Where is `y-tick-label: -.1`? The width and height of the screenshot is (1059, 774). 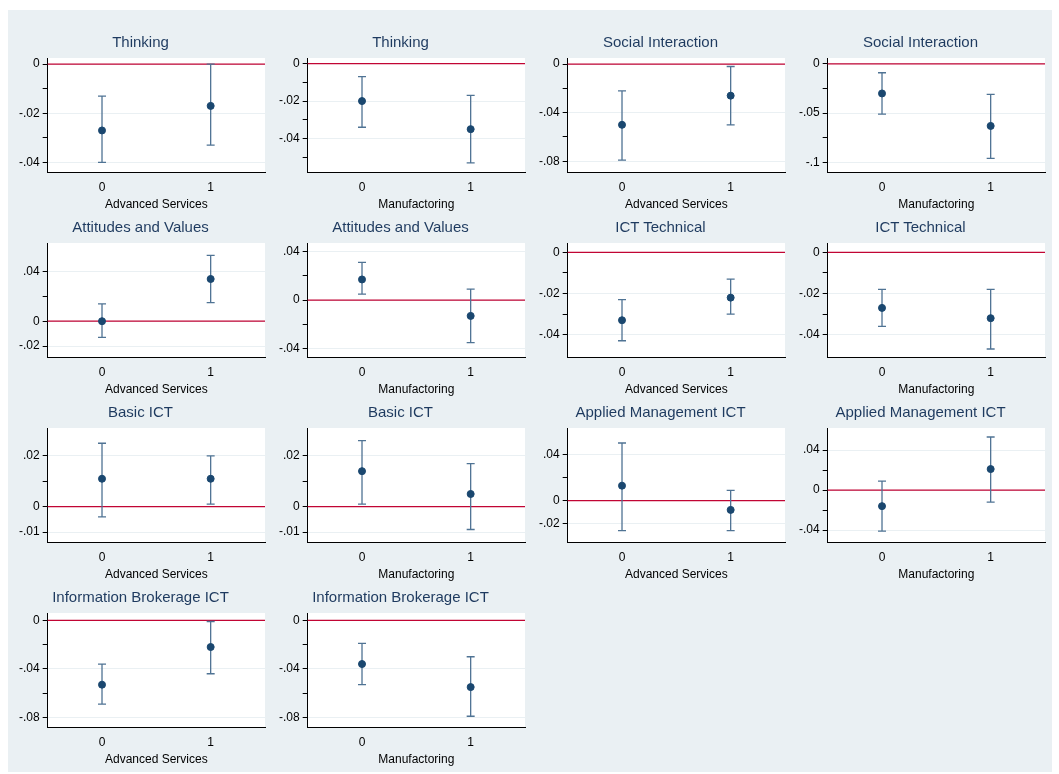 y-tick-label: -.1 is located at coordinates (812, 161).